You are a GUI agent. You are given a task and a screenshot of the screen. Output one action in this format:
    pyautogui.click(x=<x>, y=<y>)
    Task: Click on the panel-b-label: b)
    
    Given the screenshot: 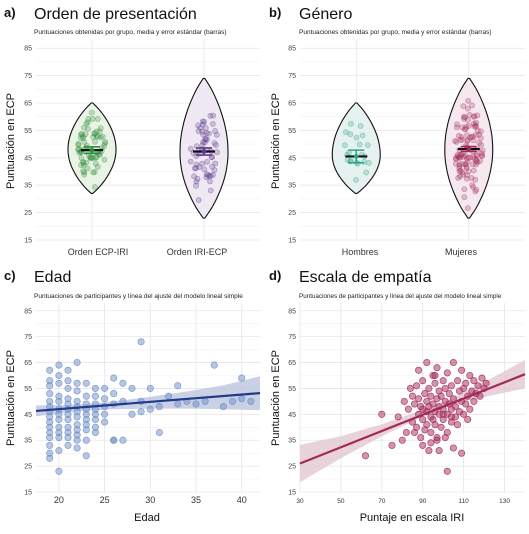 What is the action you would take?
    pyautogui.click(x=275, y=12)
    